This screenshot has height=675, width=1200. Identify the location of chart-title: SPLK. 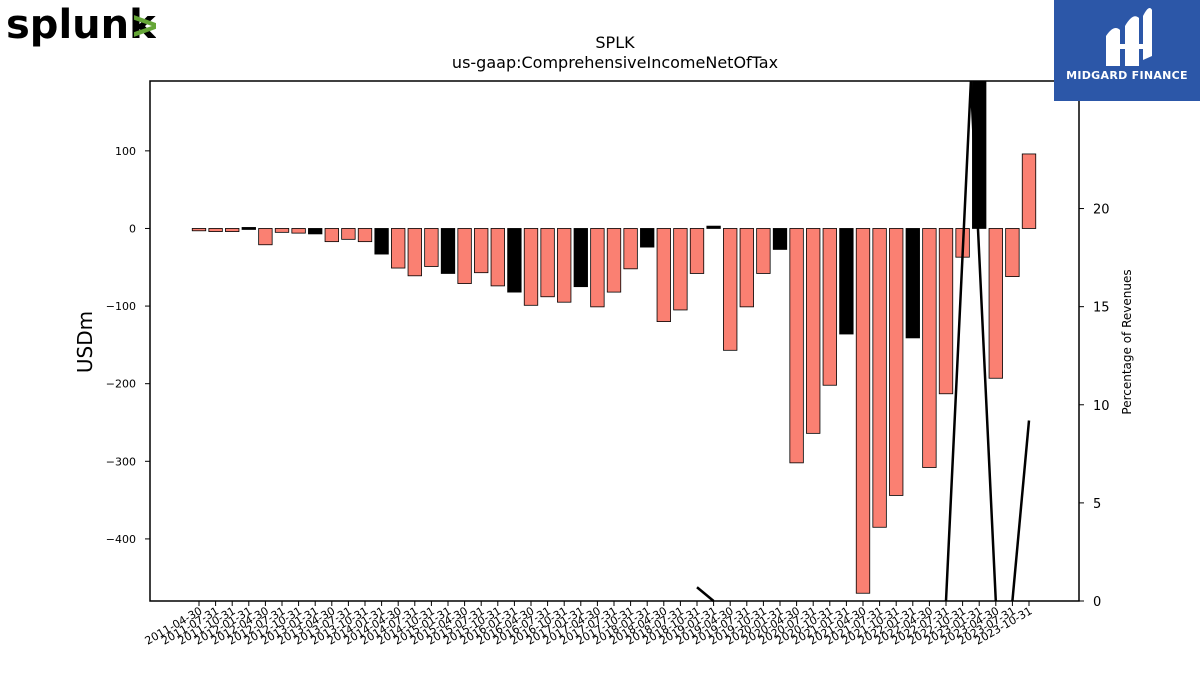
(615, 42).